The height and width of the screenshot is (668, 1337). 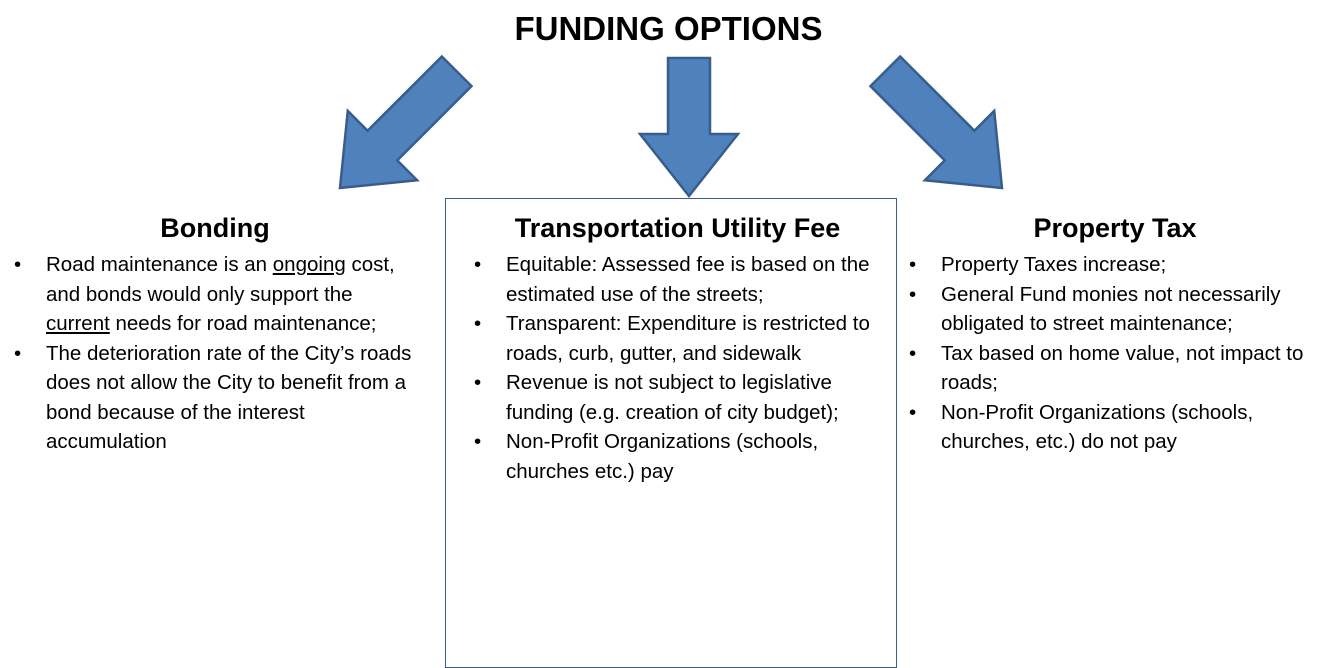 What do you see at coordinates (1054, 264) in the screenshot?
I see `bullet-text: Property Taxes increase;` at bounding box center [1054, 264].